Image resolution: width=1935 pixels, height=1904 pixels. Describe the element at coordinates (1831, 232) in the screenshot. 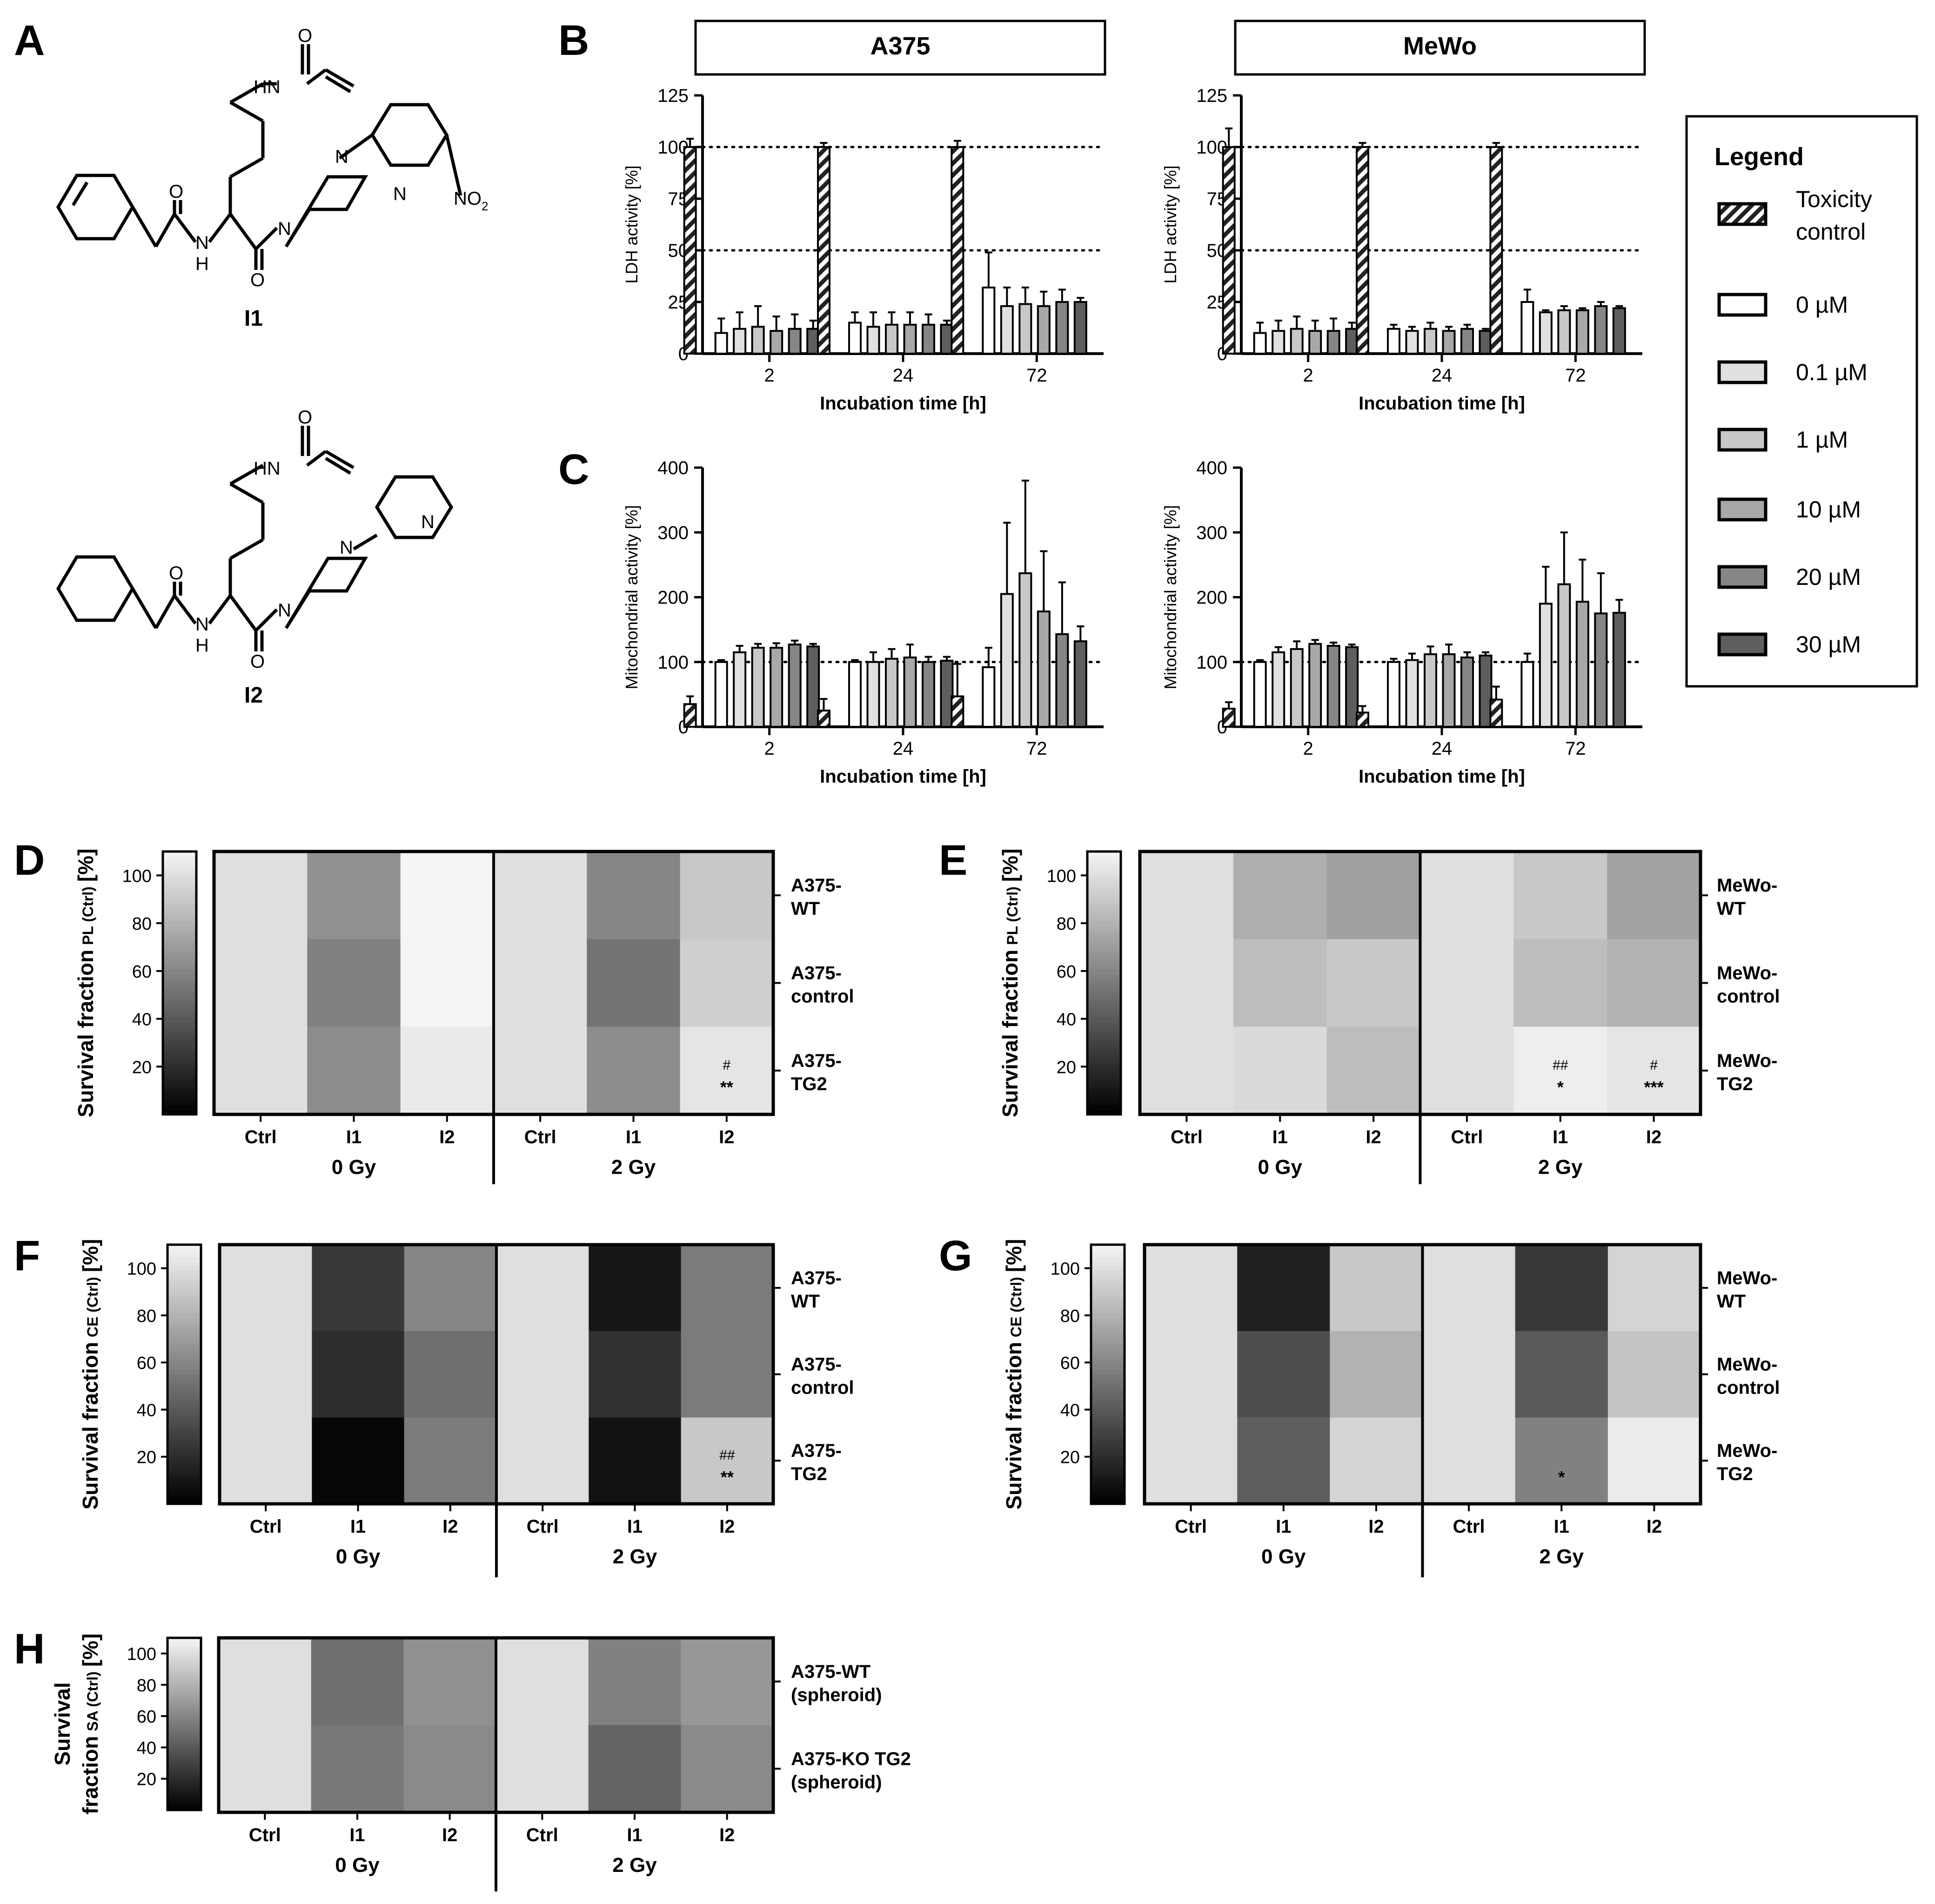

I see `legend-label: control` at that location.